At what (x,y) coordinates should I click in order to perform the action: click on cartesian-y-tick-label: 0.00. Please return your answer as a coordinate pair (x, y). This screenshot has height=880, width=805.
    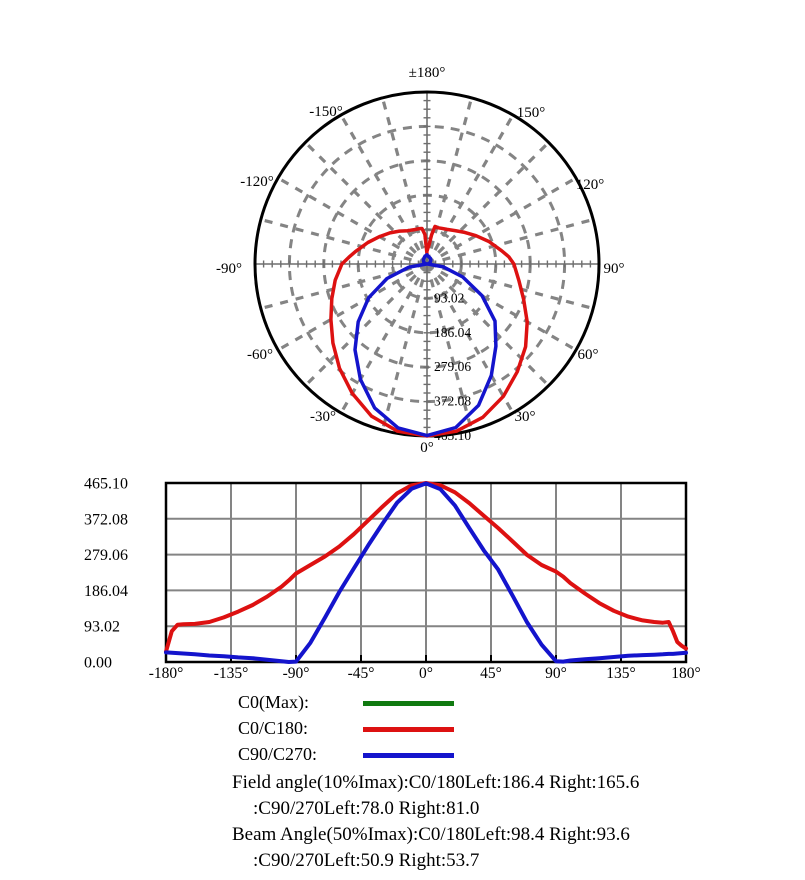
    Looking at the image, I should click on (98, 663).